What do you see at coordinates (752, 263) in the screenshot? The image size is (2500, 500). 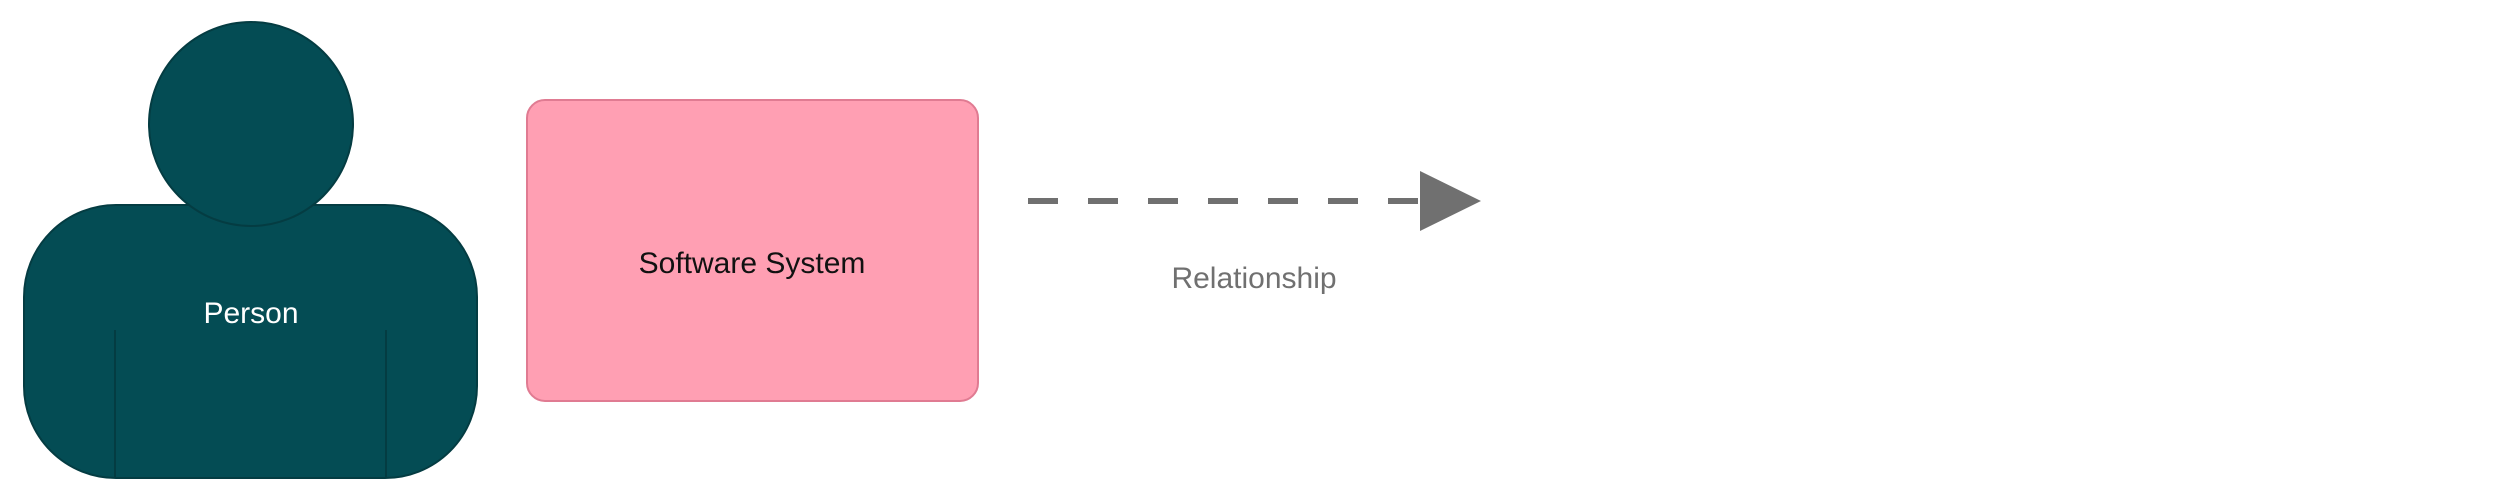 I see `software-system-label: Software System` at bounding box center [752, 263].